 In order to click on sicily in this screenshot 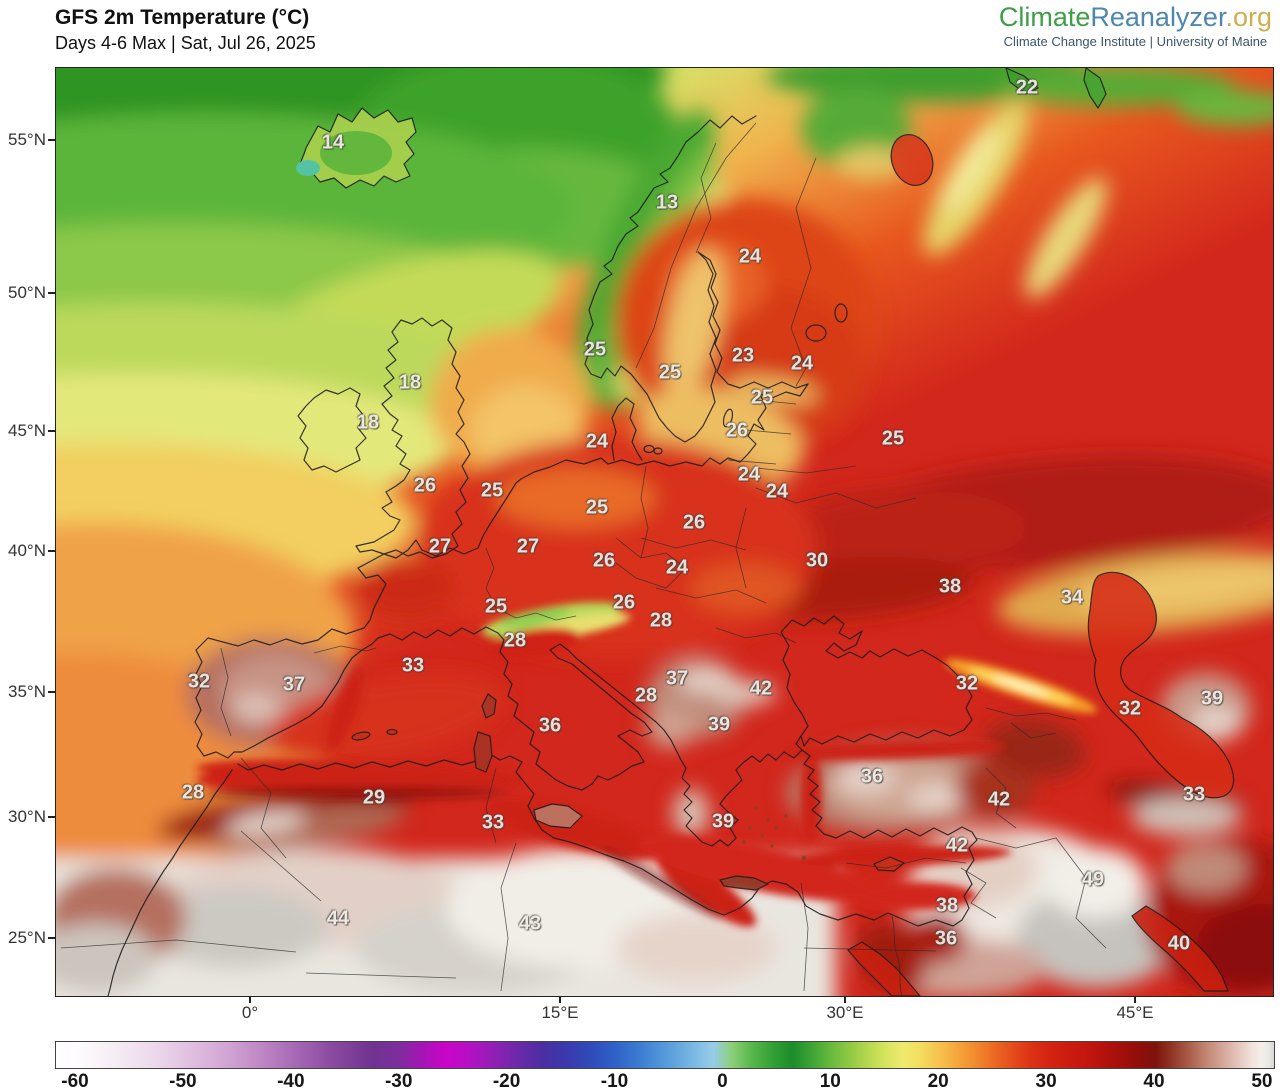, I will do `click(558, 816)`.